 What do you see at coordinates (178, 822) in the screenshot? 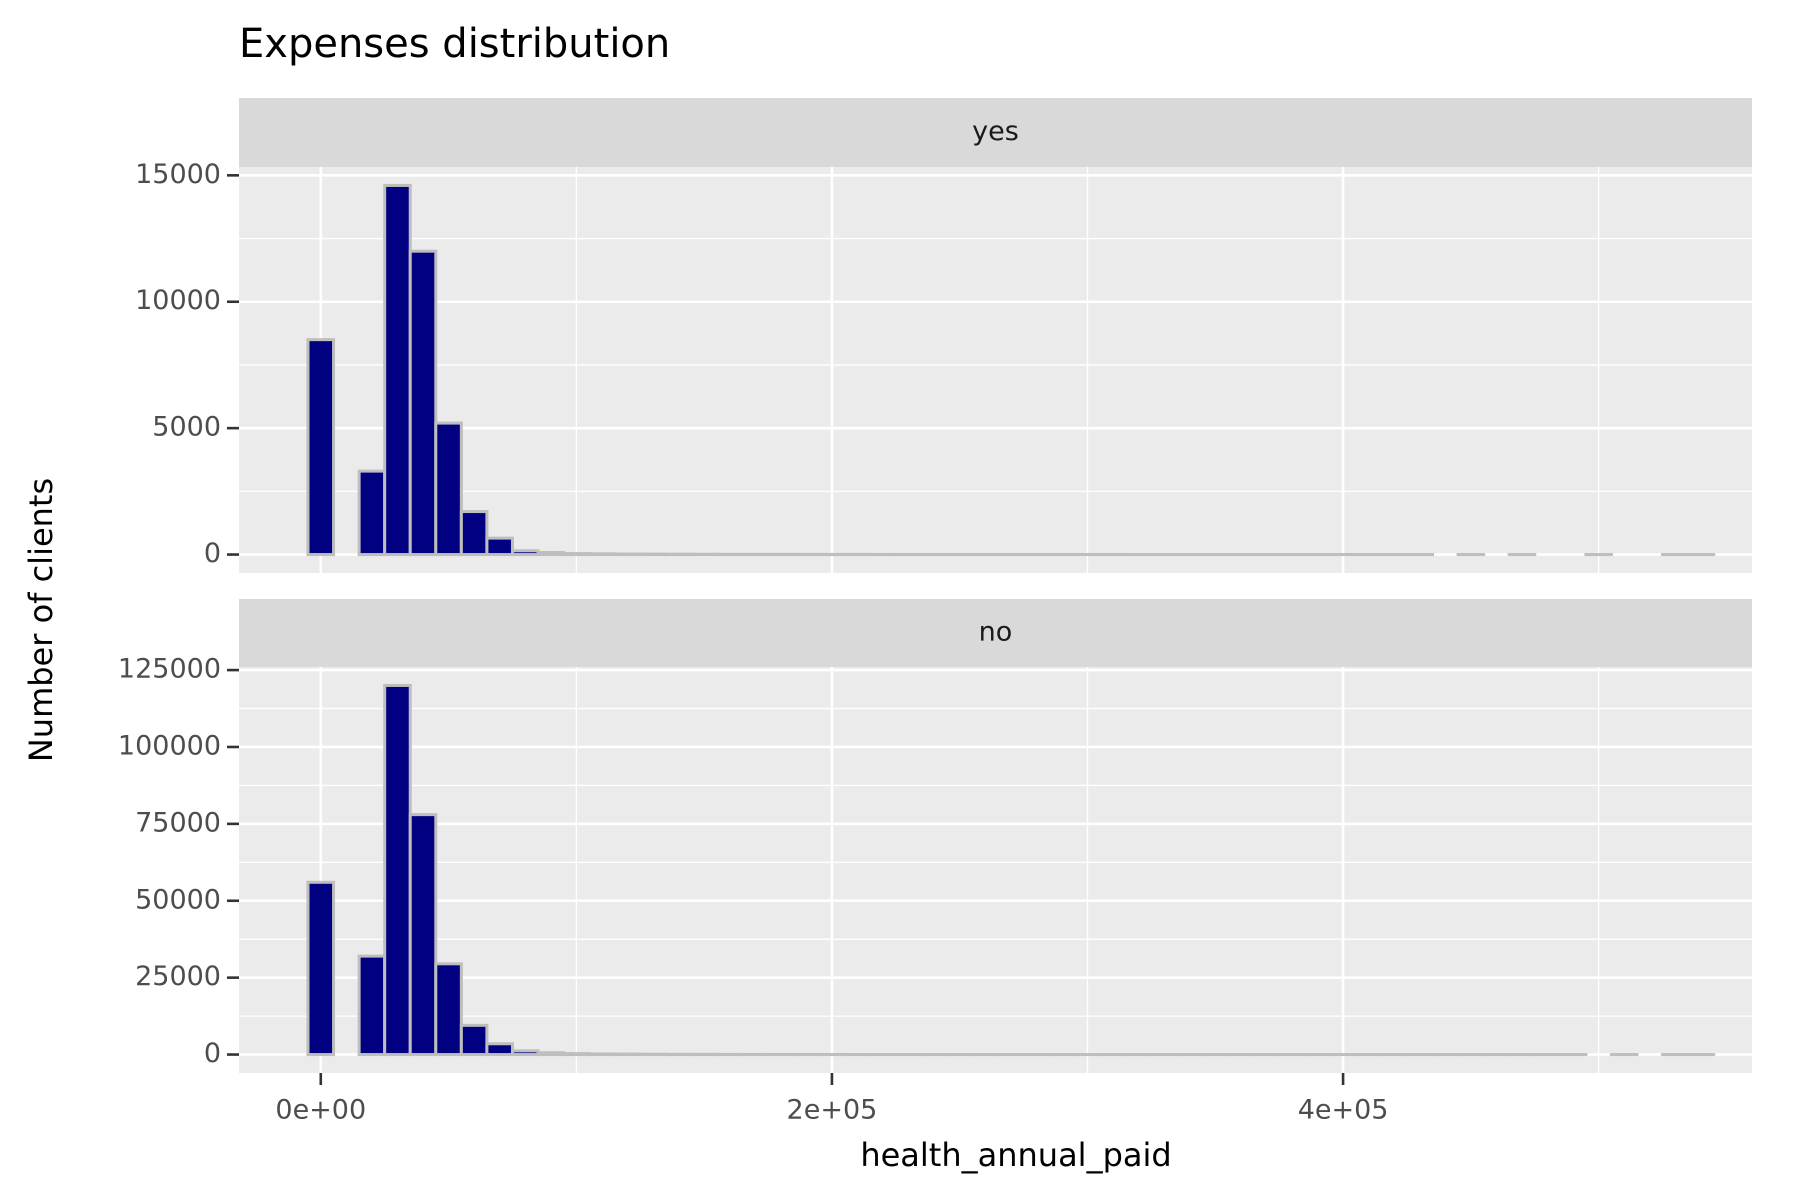
I see `y-tick-label: 75000` at bounding box center [178, 822].